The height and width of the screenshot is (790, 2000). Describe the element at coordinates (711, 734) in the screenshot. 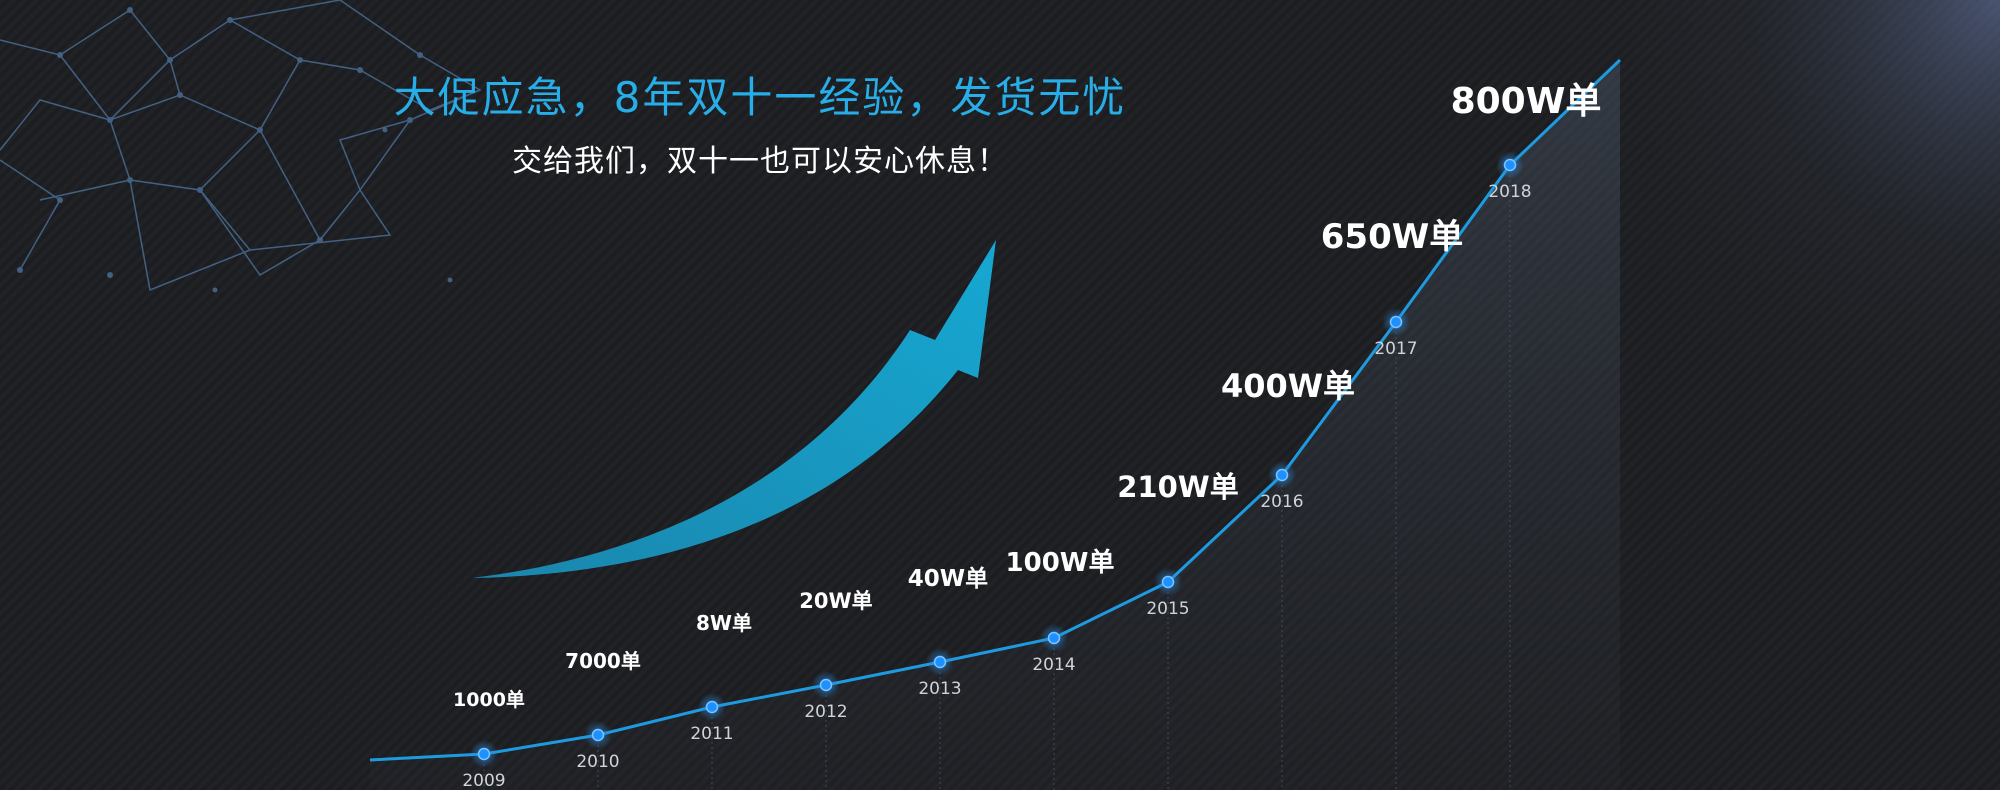

I see `x-tick-label: 2011` at that location.